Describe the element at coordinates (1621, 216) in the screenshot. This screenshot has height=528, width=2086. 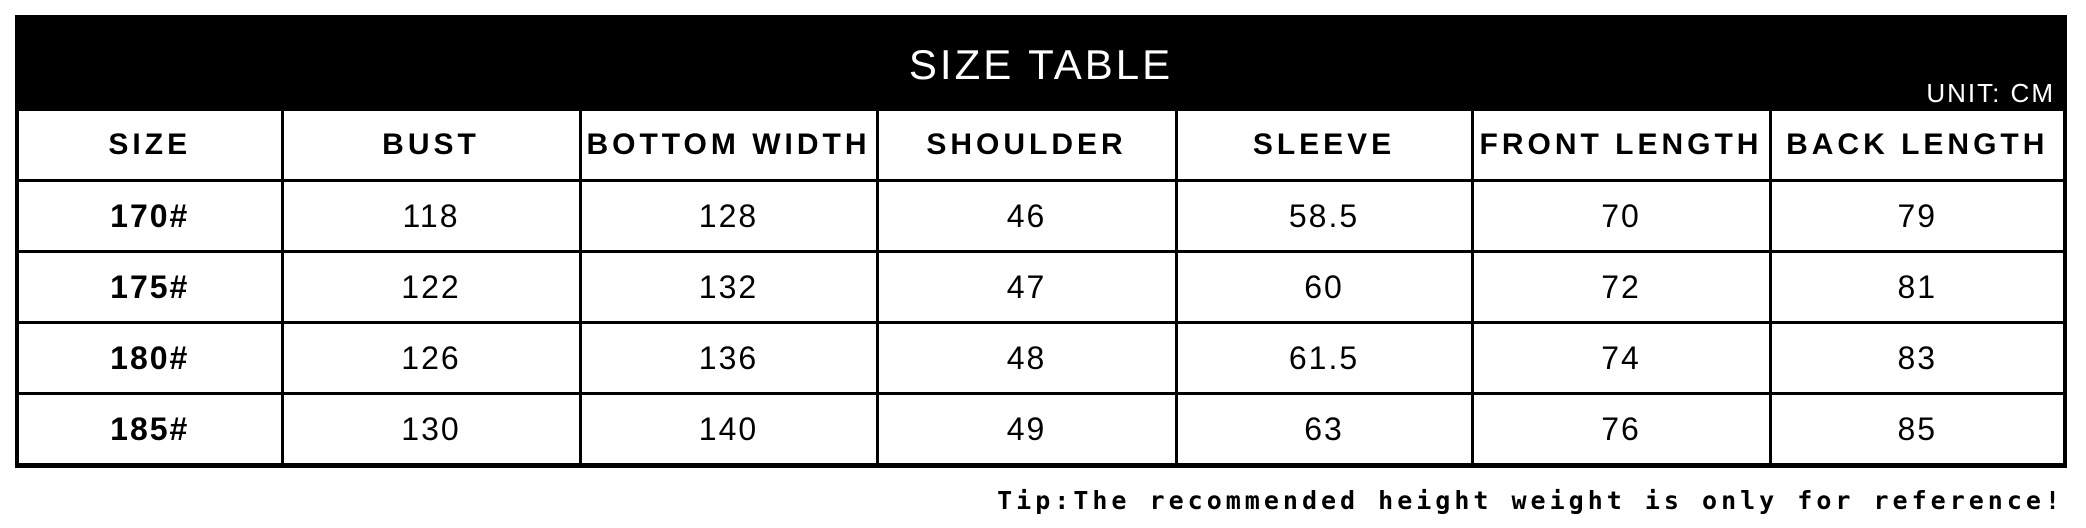
I see `value-cell: 70` at that location.